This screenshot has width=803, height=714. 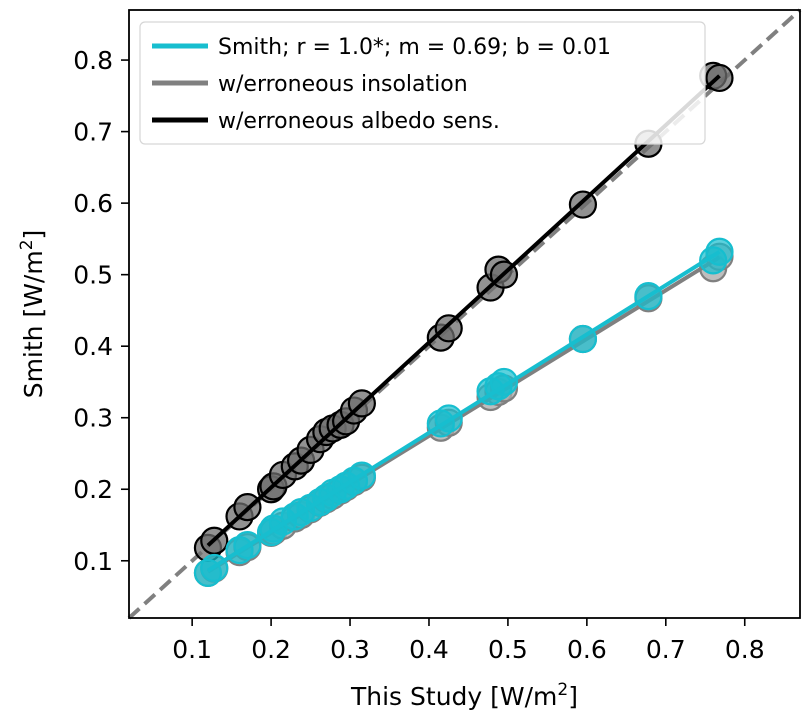 What do you see at coordinates (101, 311) in the screenshot?
I see `y-axis: 0.1 0.2 0.3 0.4 0.5 0.6 0.7 0.8` at bounding box center [101, 311].